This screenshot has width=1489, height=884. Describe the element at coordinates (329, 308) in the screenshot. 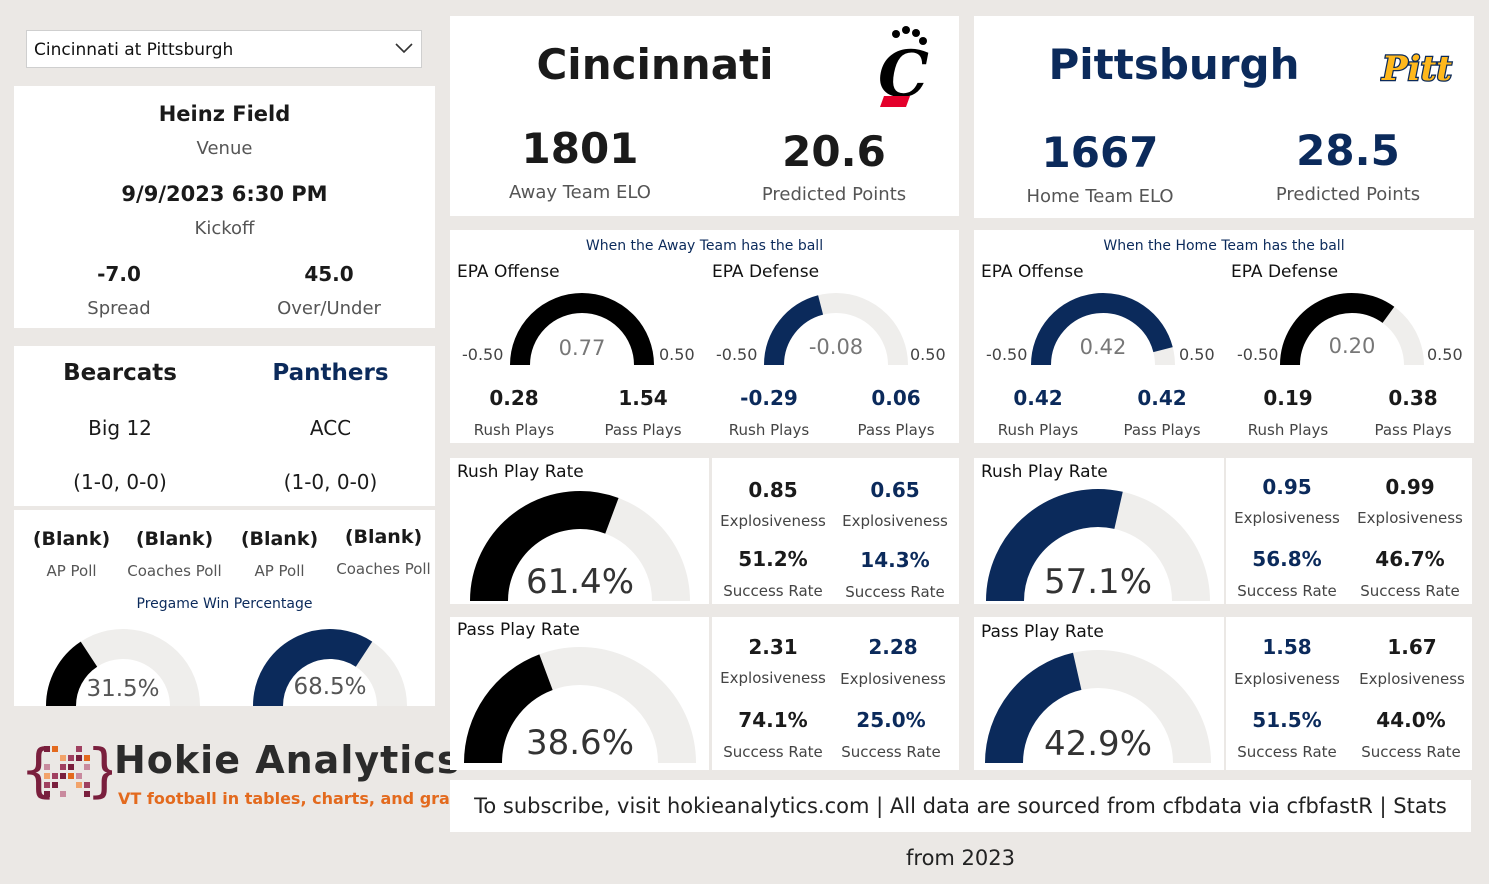

I see `over-under-label: Over/Under` at that location.